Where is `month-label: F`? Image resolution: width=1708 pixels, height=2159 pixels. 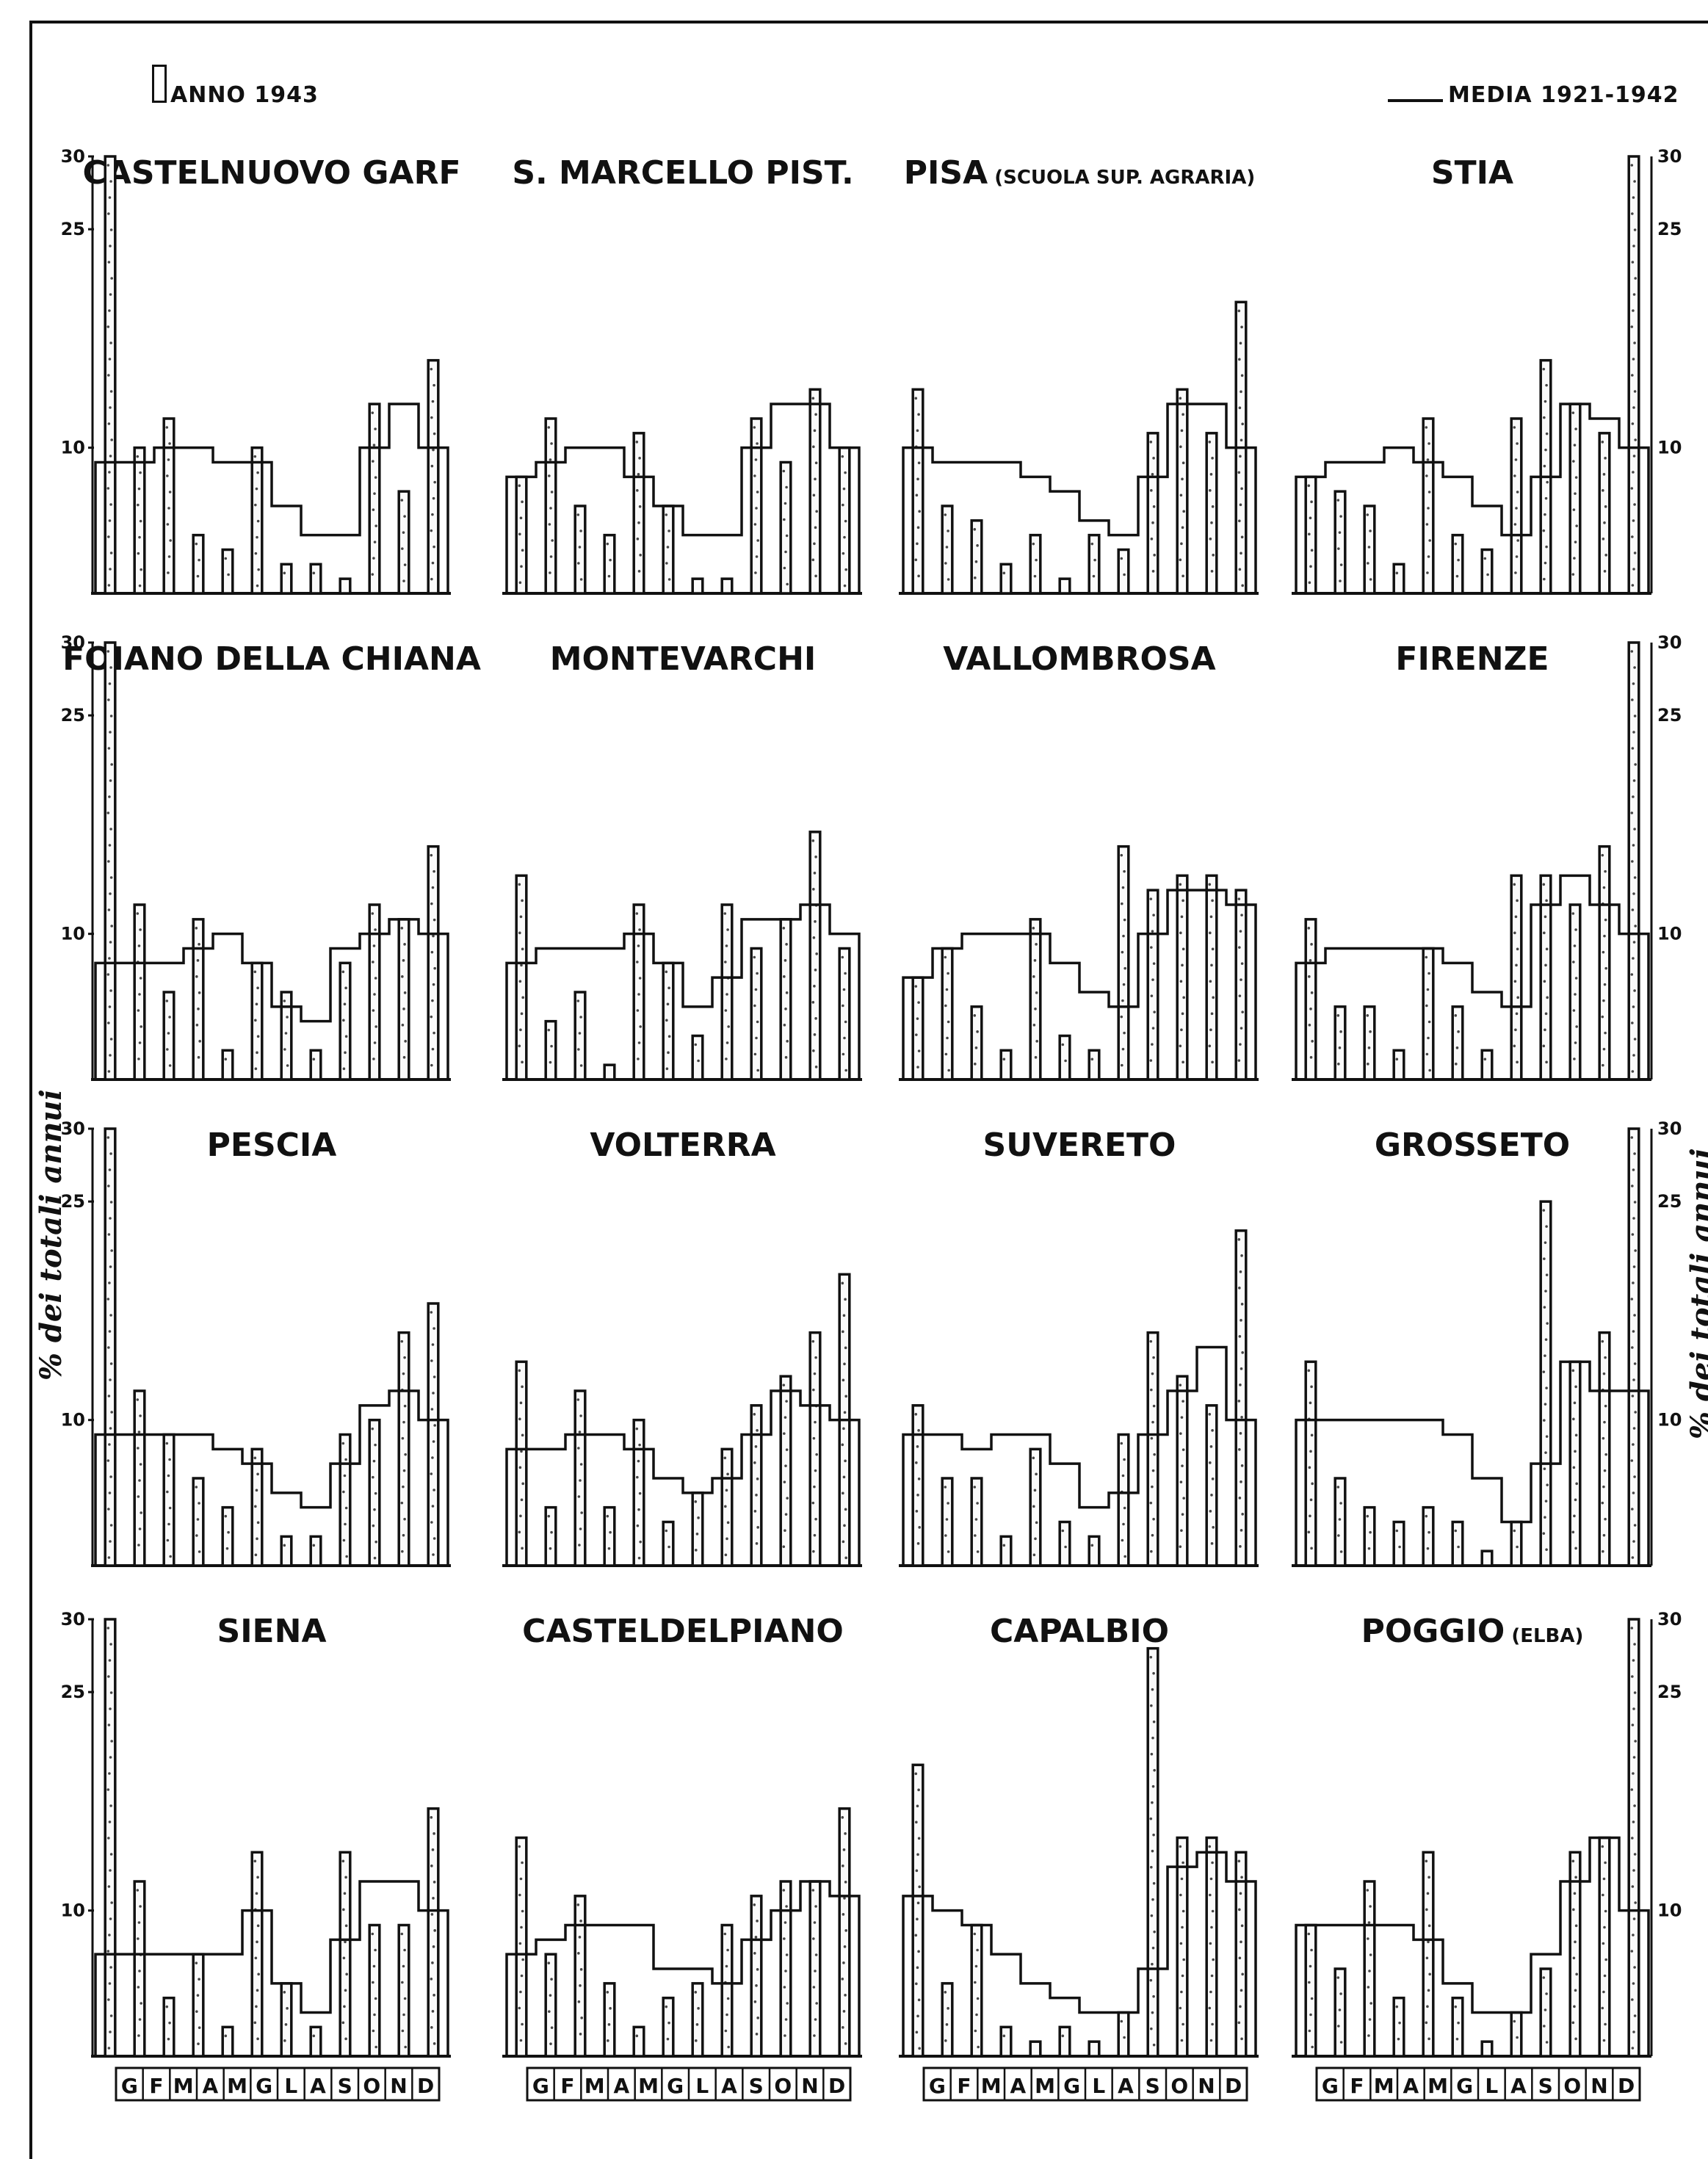
month-label: F is located at coordinates (964, 2086).